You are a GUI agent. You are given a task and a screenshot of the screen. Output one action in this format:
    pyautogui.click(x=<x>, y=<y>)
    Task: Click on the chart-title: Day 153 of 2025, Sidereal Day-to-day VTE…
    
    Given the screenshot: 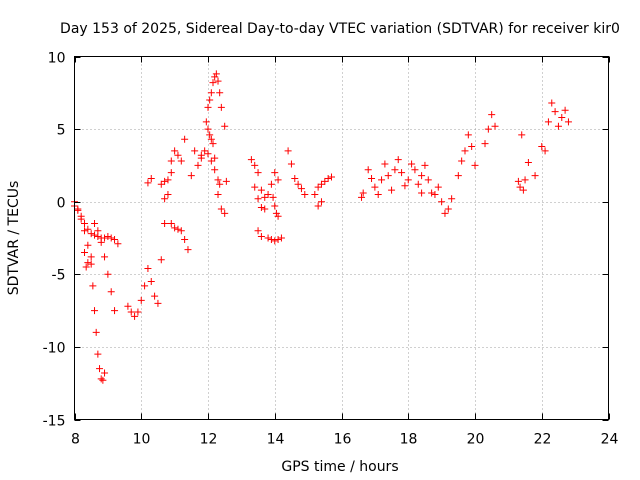 What is the action you would take?
    pyautogui.click(x=340, y=29)
    